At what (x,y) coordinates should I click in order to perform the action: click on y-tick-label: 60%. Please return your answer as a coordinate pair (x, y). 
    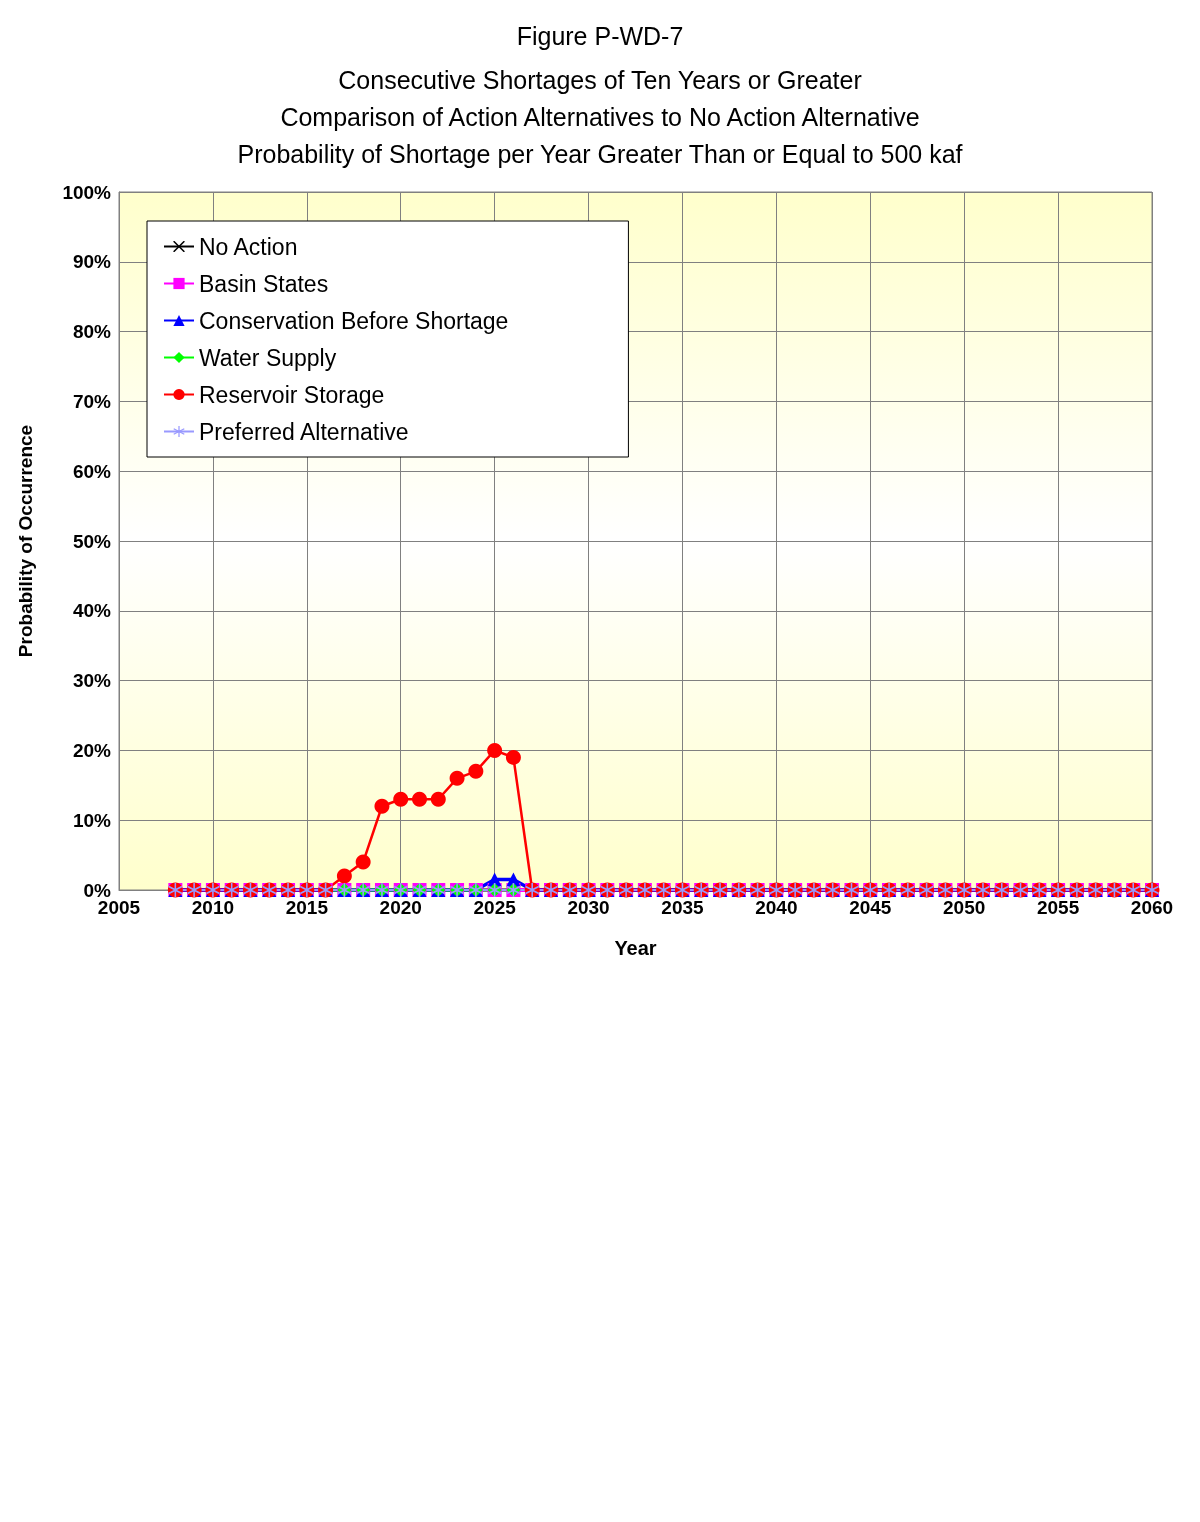
    Looking at the image, I should click on (92, 471).